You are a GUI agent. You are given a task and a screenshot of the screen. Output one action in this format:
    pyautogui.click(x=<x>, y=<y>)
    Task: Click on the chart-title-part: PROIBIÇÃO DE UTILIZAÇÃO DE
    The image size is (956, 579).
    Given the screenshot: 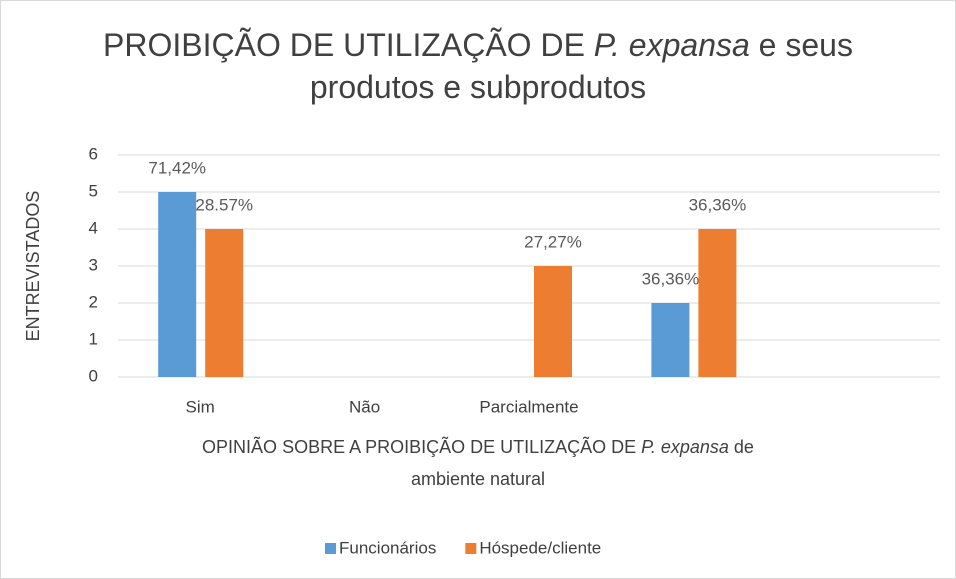 What is the action you would take?
    pyautogui.click(x=348, y=45)
    